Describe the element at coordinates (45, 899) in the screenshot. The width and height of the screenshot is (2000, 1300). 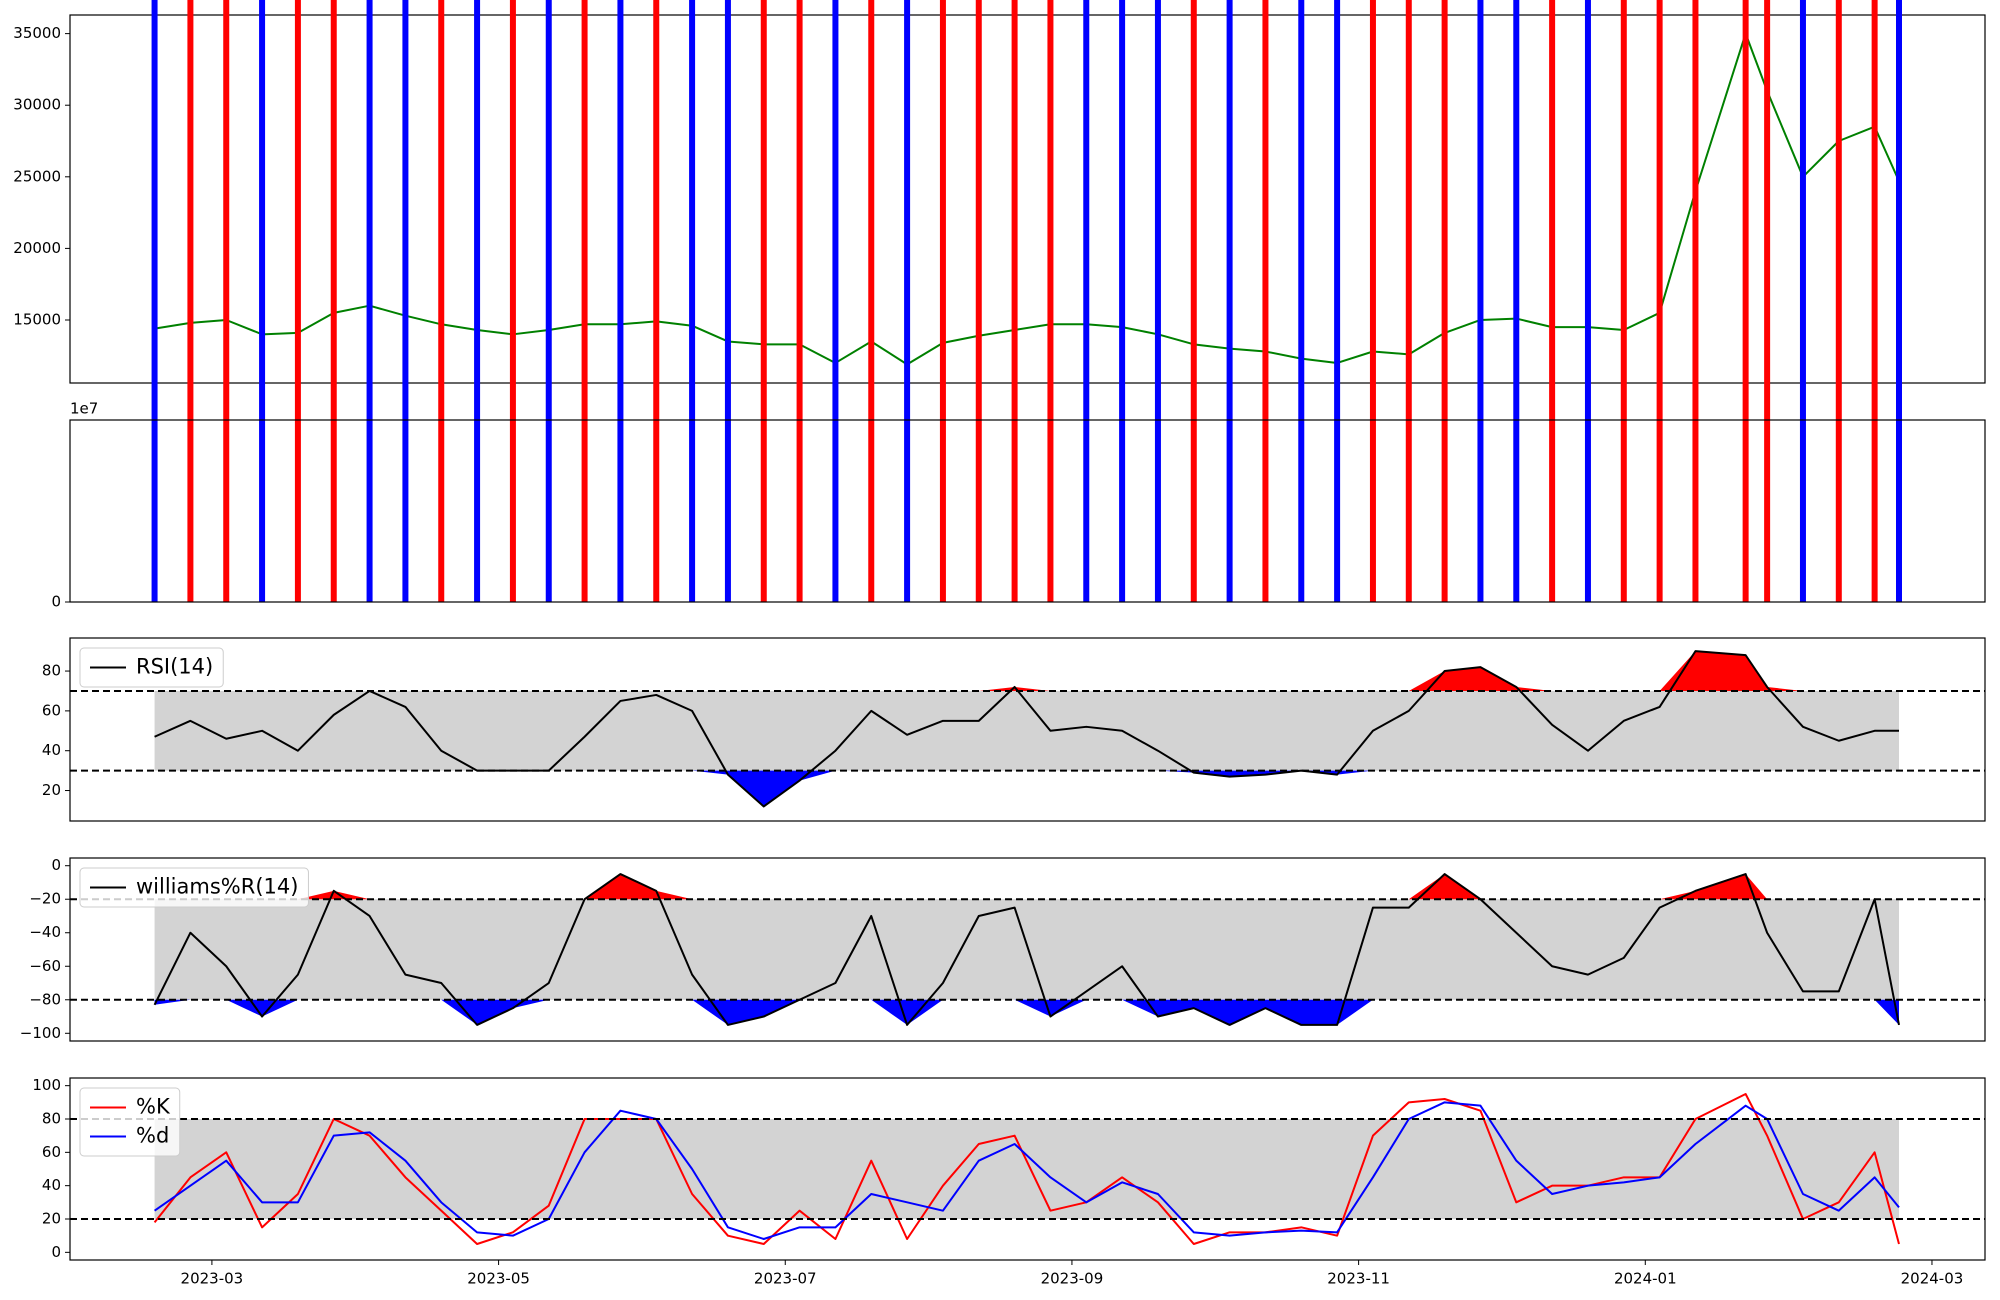
I see `y-tick-label: −20` at that location.